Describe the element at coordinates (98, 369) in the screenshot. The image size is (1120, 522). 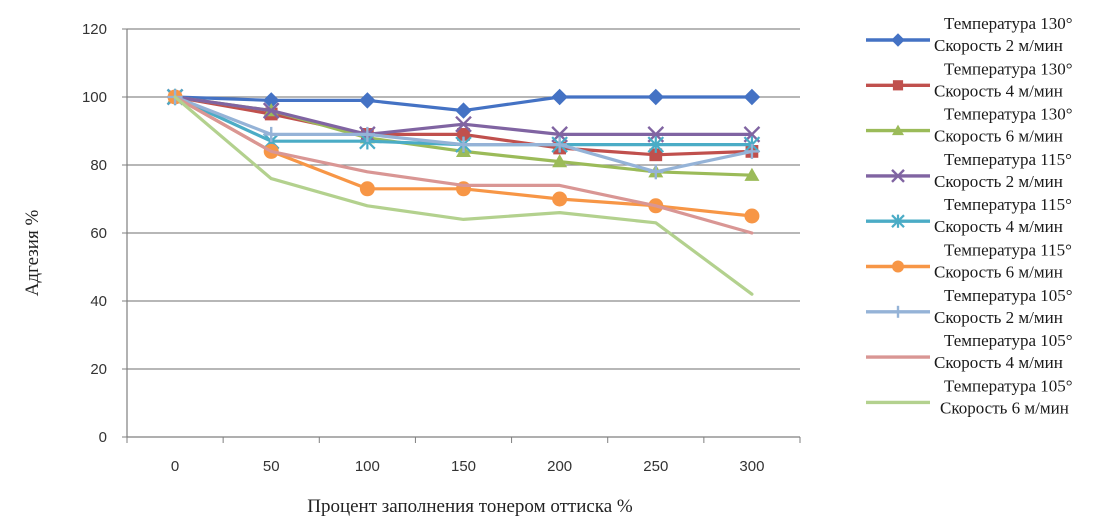
I see `y-tick-label: 20` at that location.